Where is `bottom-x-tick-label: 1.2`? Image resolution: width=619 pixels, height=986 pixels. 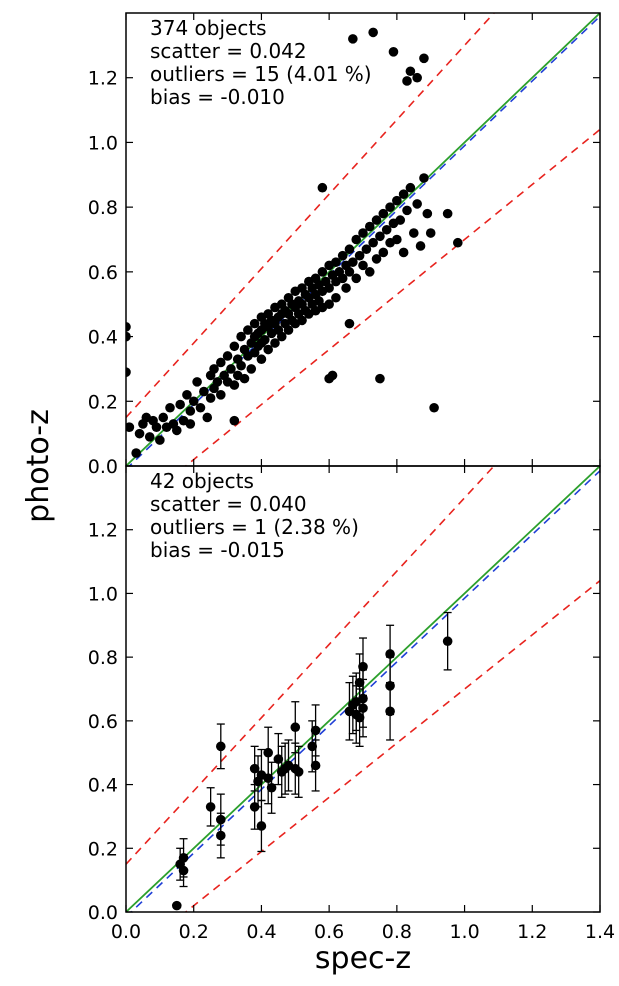 bottom-x-tick-label: 1.2 is located at coordinates (532, 932).